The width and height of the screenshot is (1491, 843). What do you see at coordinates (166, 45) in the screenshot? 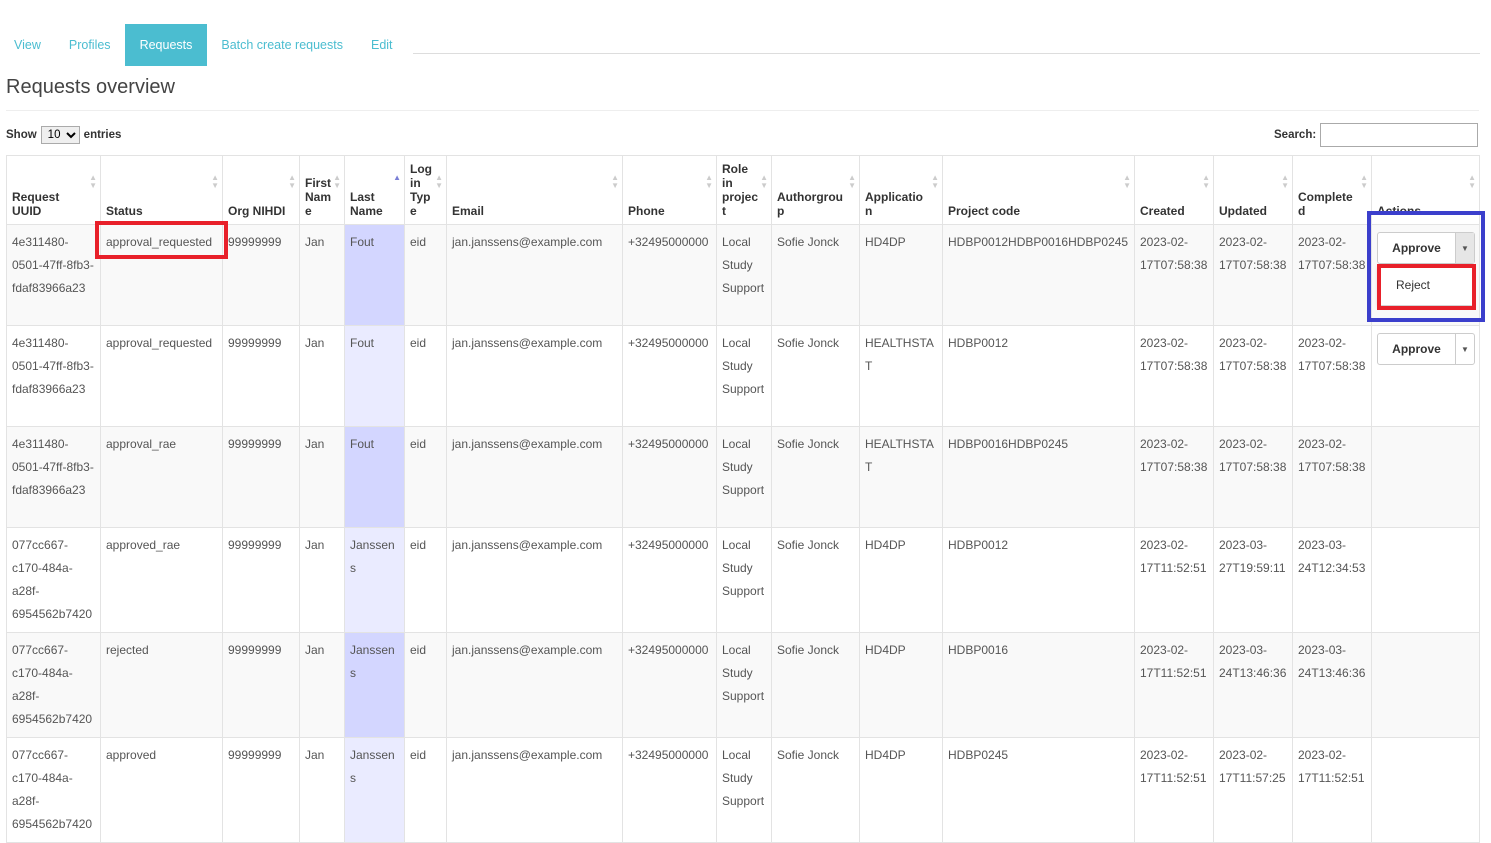
I see `tab-requests: Requests` at bounding box center [166, 45].